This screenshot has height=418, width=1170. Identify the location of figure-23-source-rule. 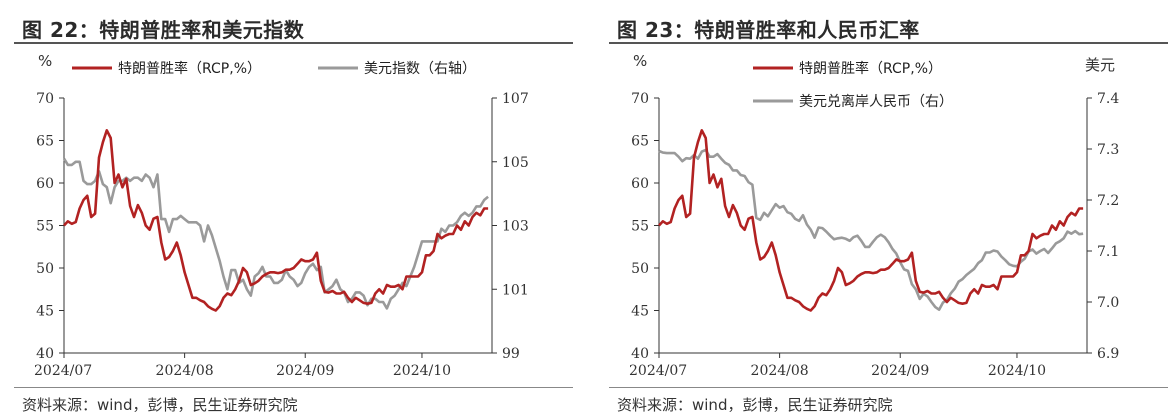
(888, 387).